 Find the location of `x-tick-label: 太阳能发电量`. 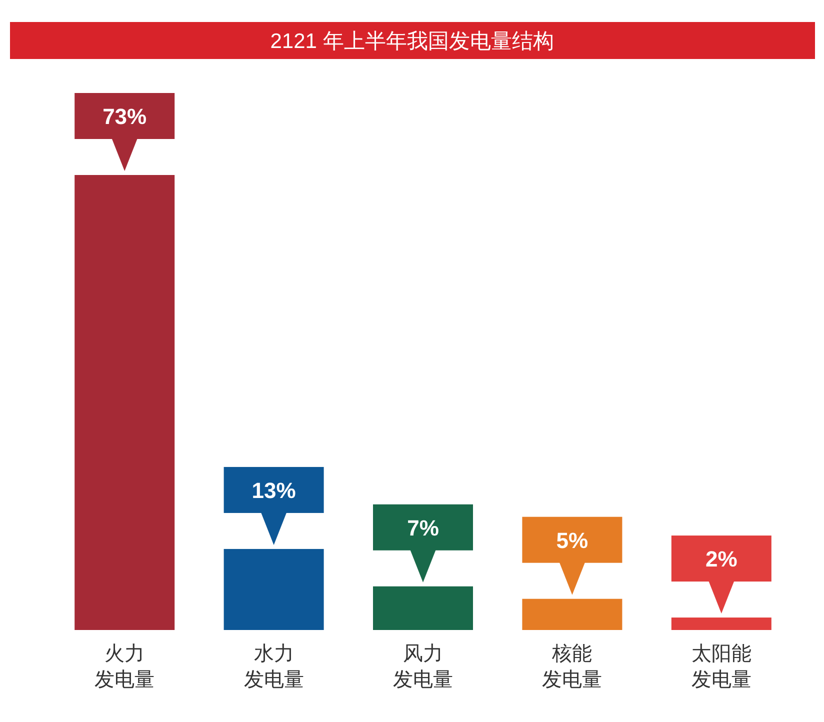

x-tick-label: 太阳能发电量 is located at coordinates (721, 667).